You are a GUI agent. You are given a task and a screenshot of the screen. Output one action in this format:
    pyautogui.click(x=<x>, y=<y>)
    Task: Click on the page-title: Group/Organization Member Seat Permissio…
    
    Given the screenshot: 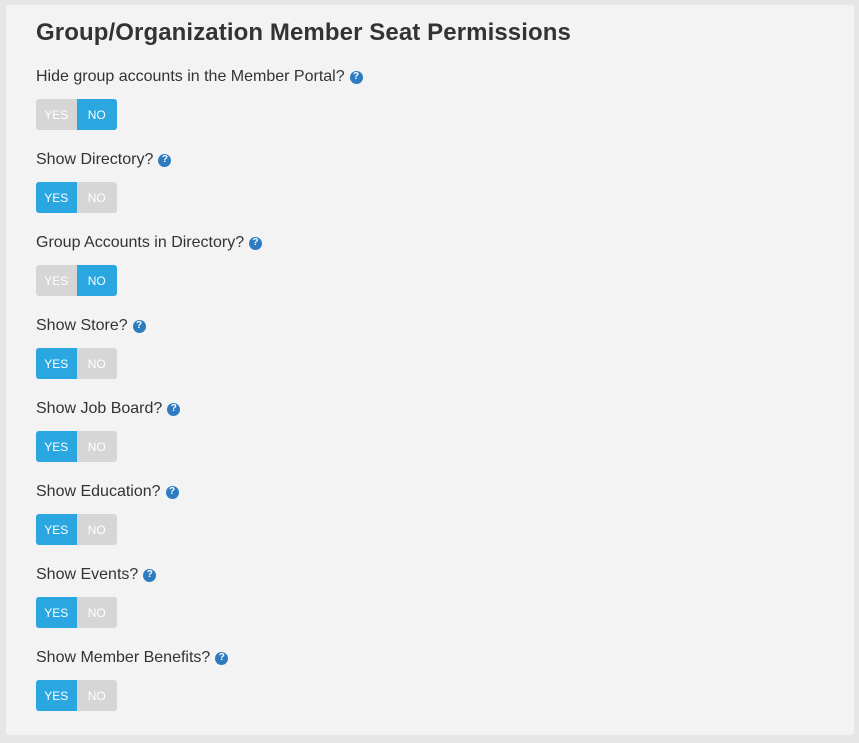 What is the action you would take?
    pyautogui.click(x=303, y=32)
    